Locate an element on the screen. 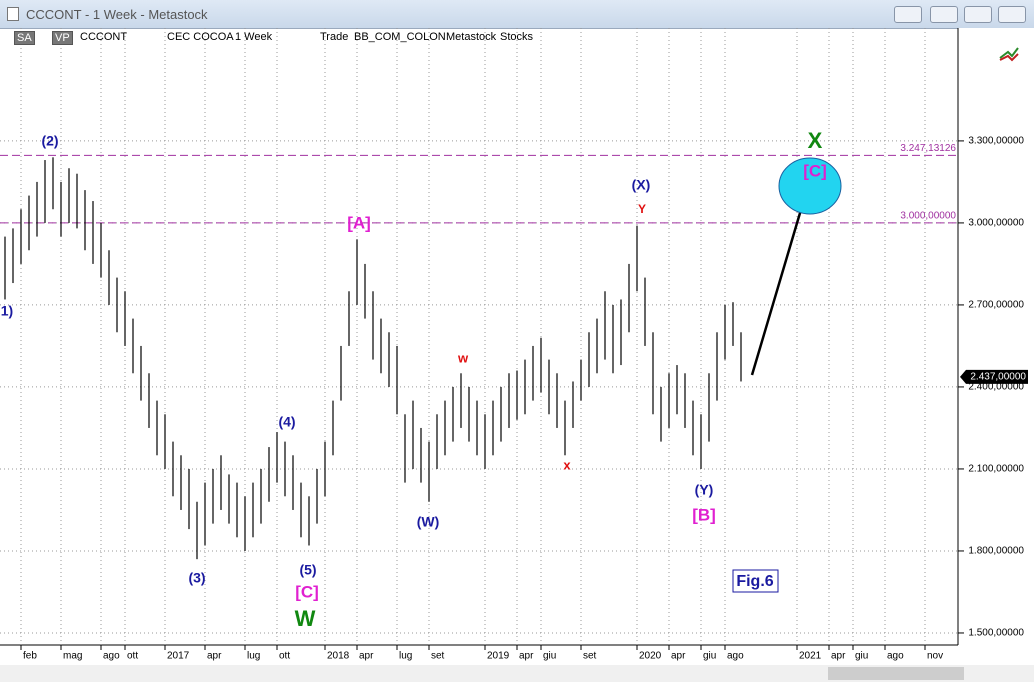 This screenshot has height=690, width=1034. figure-label-box is located at coordinates (755, 581).